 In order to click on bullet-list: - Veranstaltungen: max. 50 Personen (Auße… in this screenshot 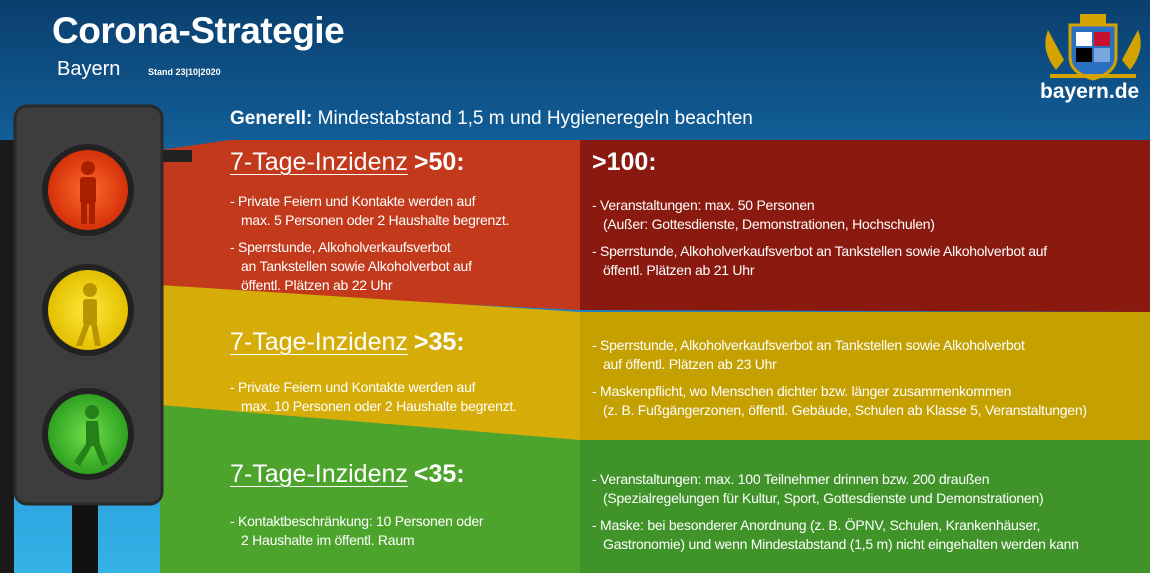, I will do `click(819, 242)`.